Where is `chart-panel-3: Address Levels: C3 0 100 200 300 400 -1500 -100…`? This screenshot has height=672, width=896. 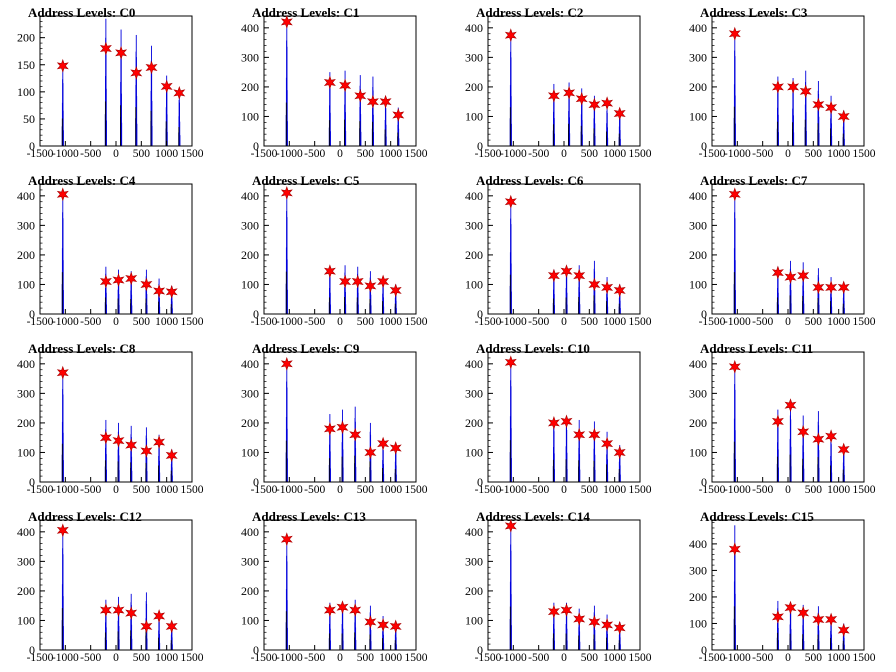 chart-panel-3: Address Levels: C3 0 100 200 300 400 -1500 -100… is located at coordinates (784, 84).